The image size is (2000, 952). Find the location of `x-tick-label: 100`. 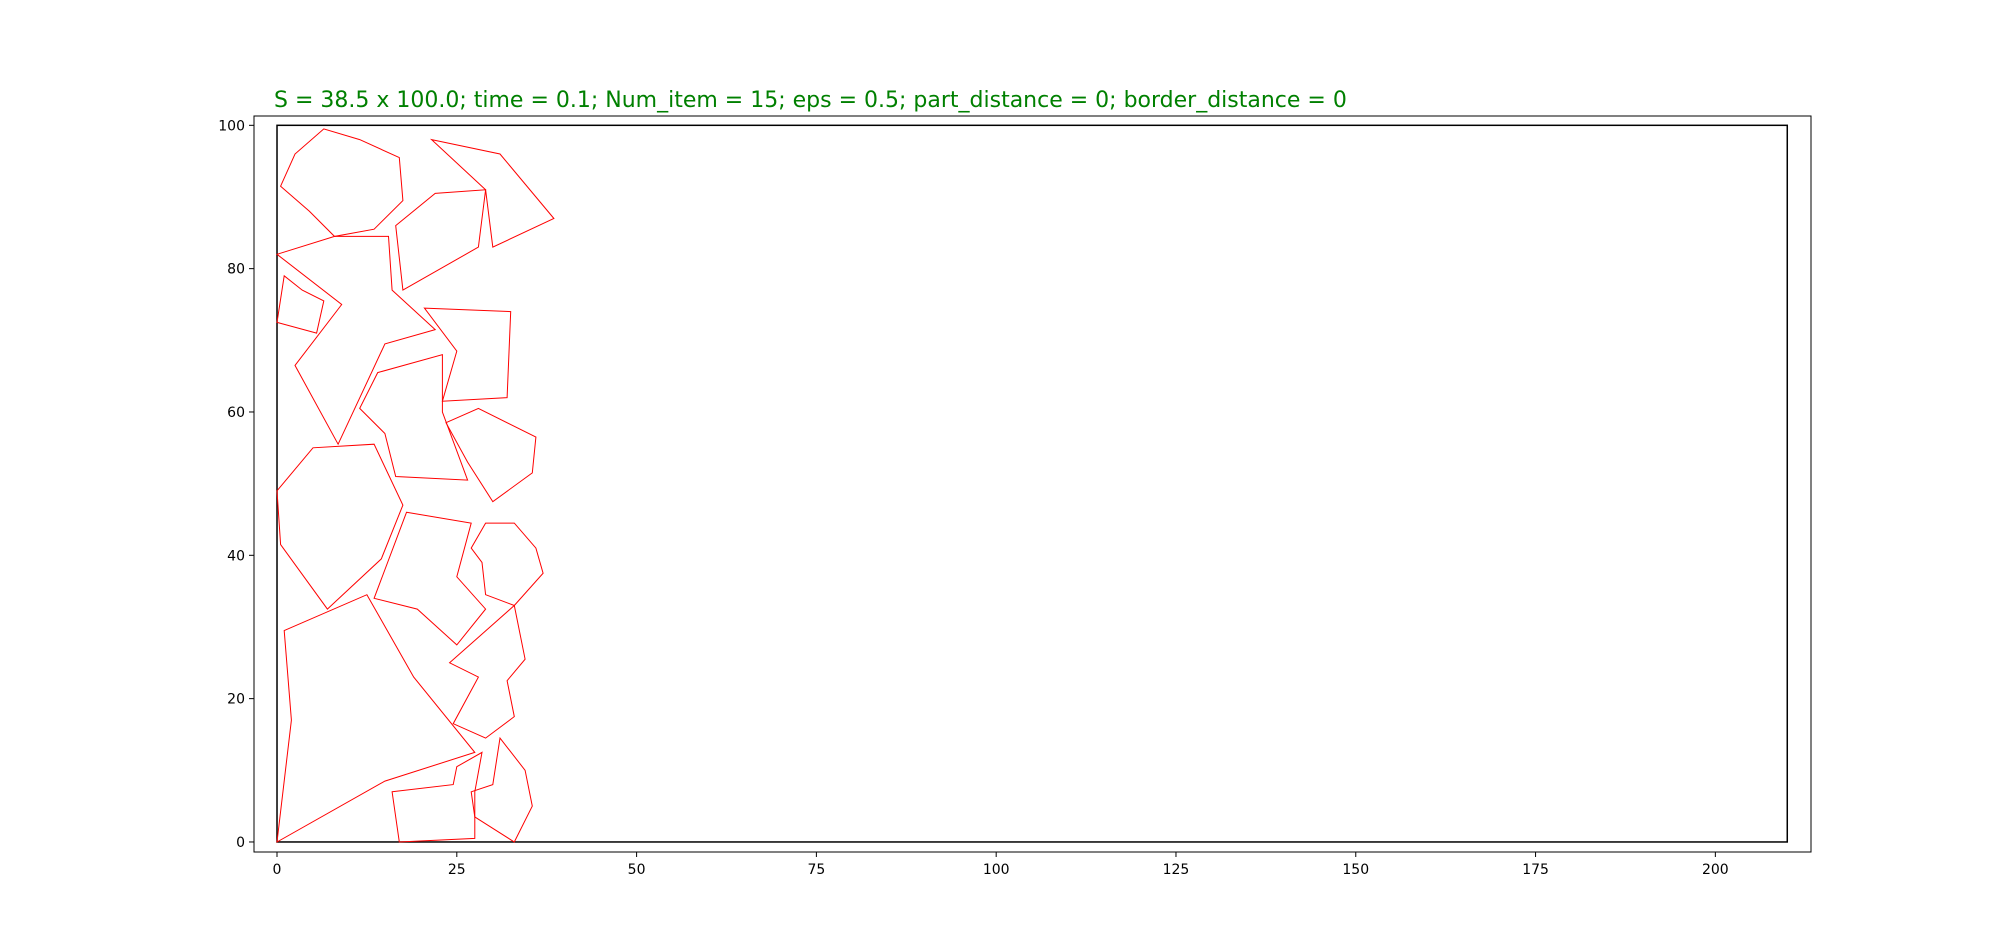

x-tick-label: 100 is located at coordinates (996, 870).